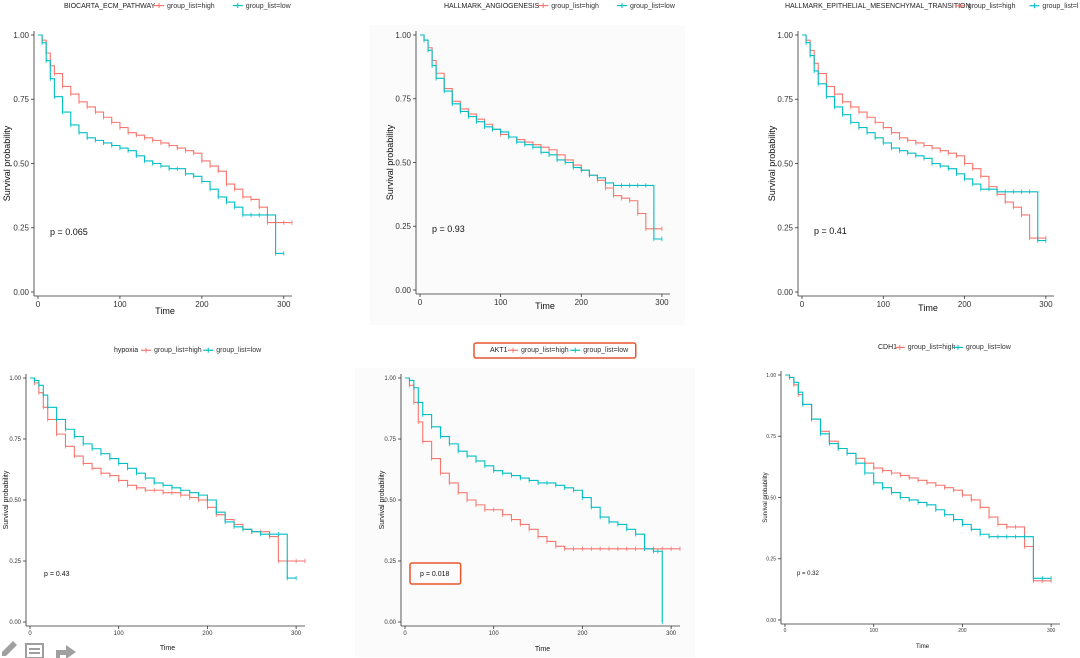 Image resolution: width=1080 pixels, height=658 pixels. Describe the element at coordinates (66, 651) in the screenshot. I see `share-arrow-icon` at that location.